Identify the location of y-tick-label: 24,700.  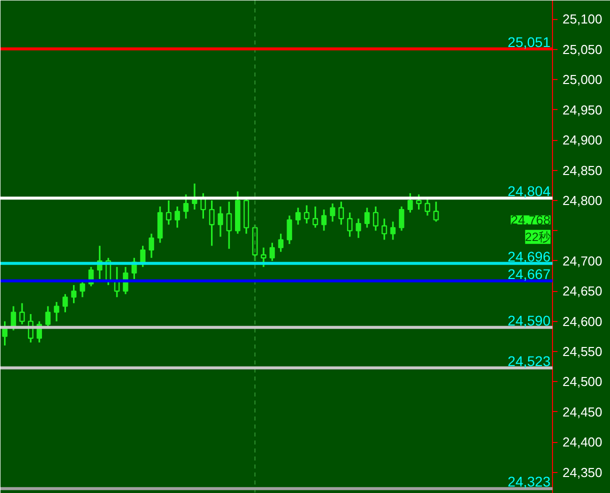
(582, 260).